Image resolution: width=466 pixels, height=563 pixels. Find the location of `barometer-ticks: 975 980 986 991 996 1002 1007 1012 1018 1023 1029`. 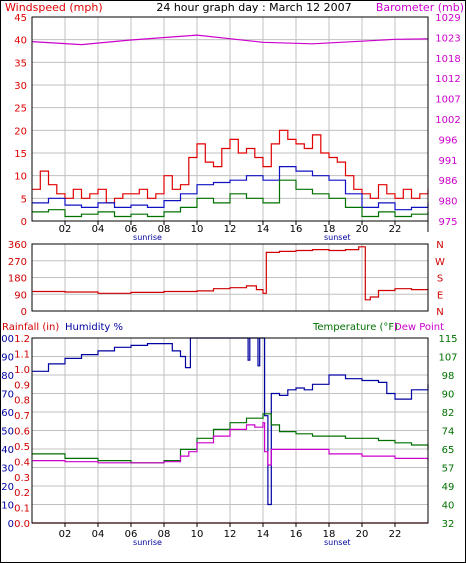

barometer-ticks: 975 980 986 991 996 1002 1007 1012 1018 1023 1029 is located at coordinates (447, 120).